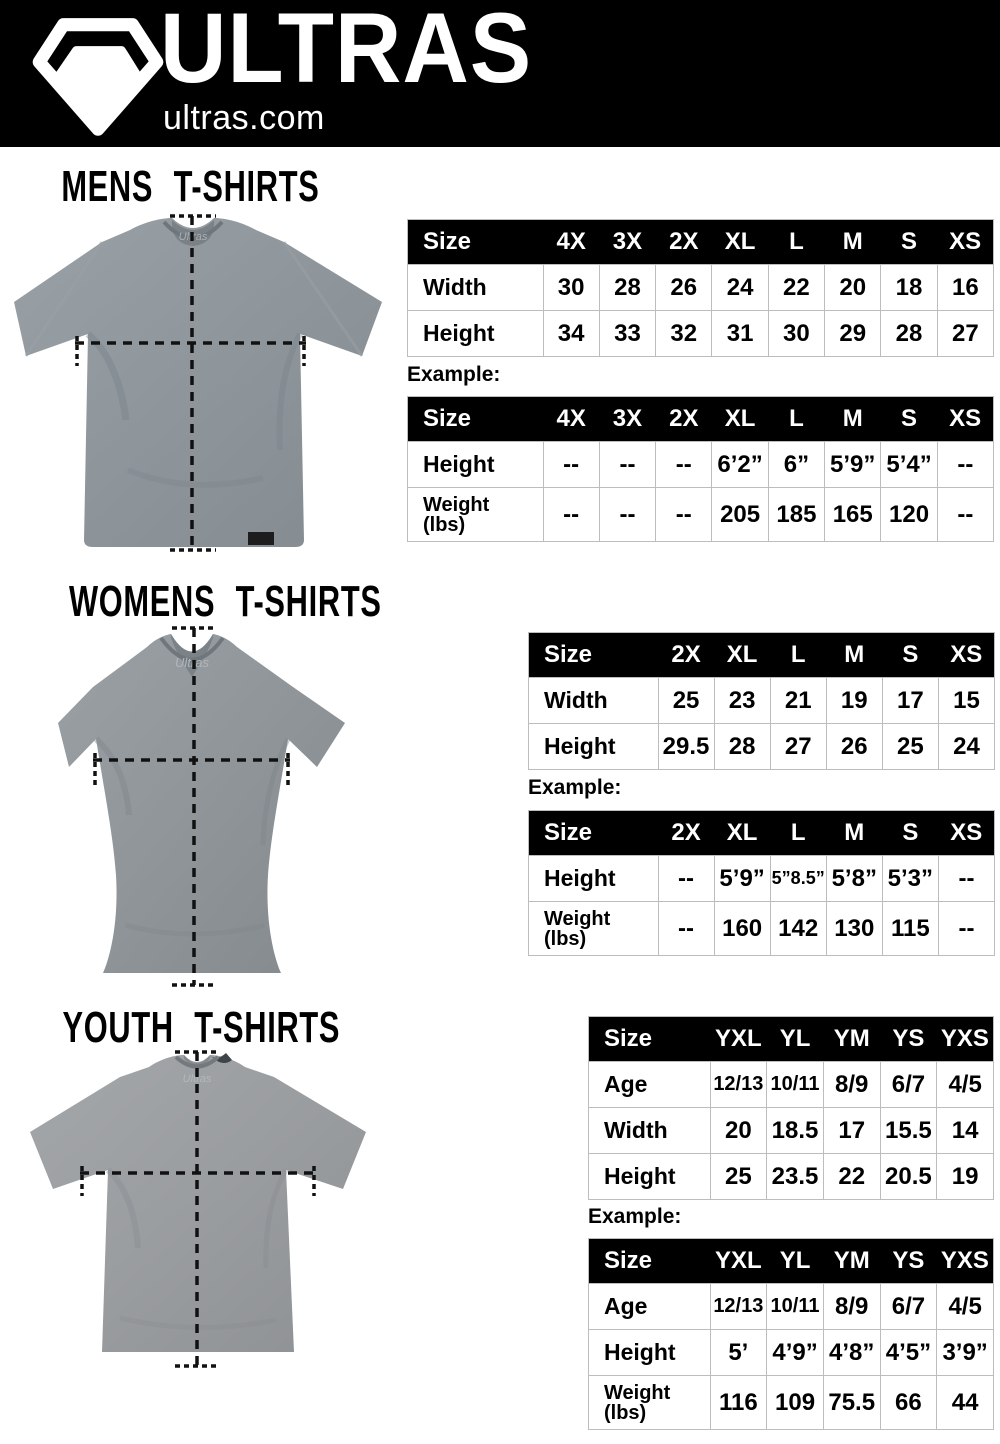  Describe the element at coordinates (742, 928) in the screenshot. I see `value-cell: 160` at that location.